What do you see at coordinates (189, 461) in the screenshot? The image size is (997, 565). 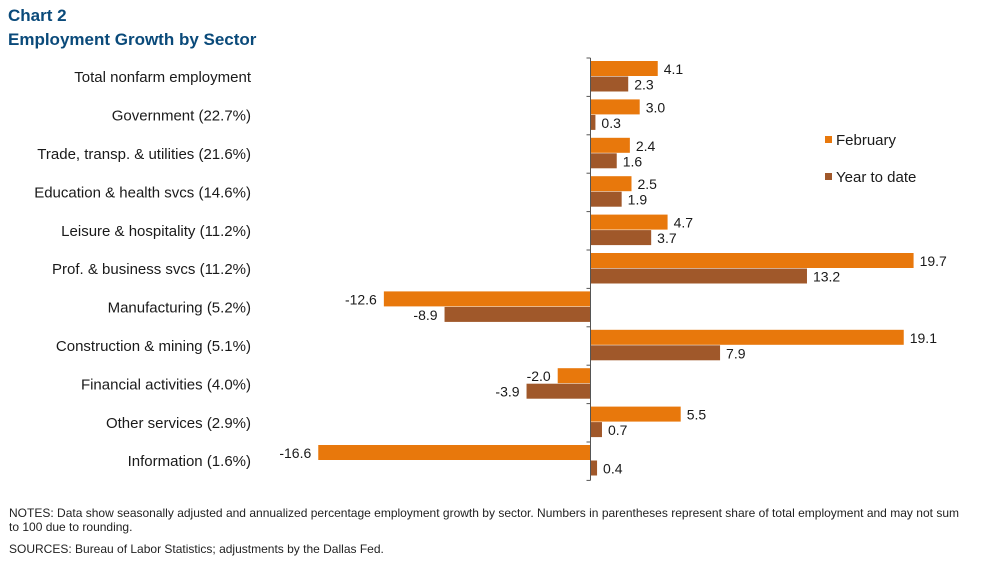 I see `category-label: Information (1.6%)` at bounding box center [189, 461].